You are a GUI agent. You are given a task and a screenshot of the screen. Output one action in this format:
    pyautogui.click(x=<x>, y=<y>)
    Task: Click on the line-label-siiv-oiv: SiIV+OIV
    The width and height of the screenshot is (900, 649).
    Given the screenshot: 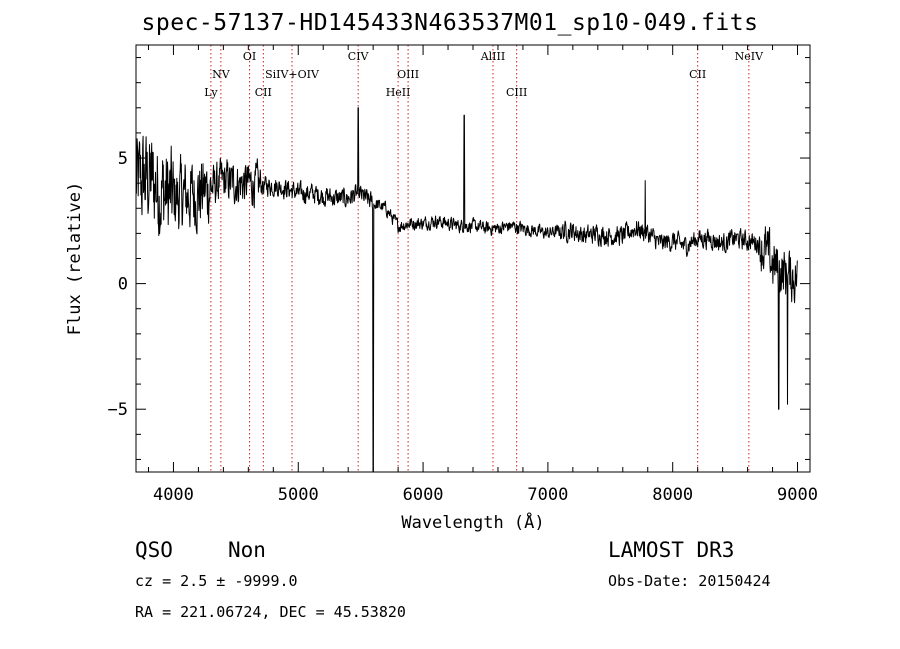 What is the action you would take?
    pyautogui.click(x=292, y=74)
    